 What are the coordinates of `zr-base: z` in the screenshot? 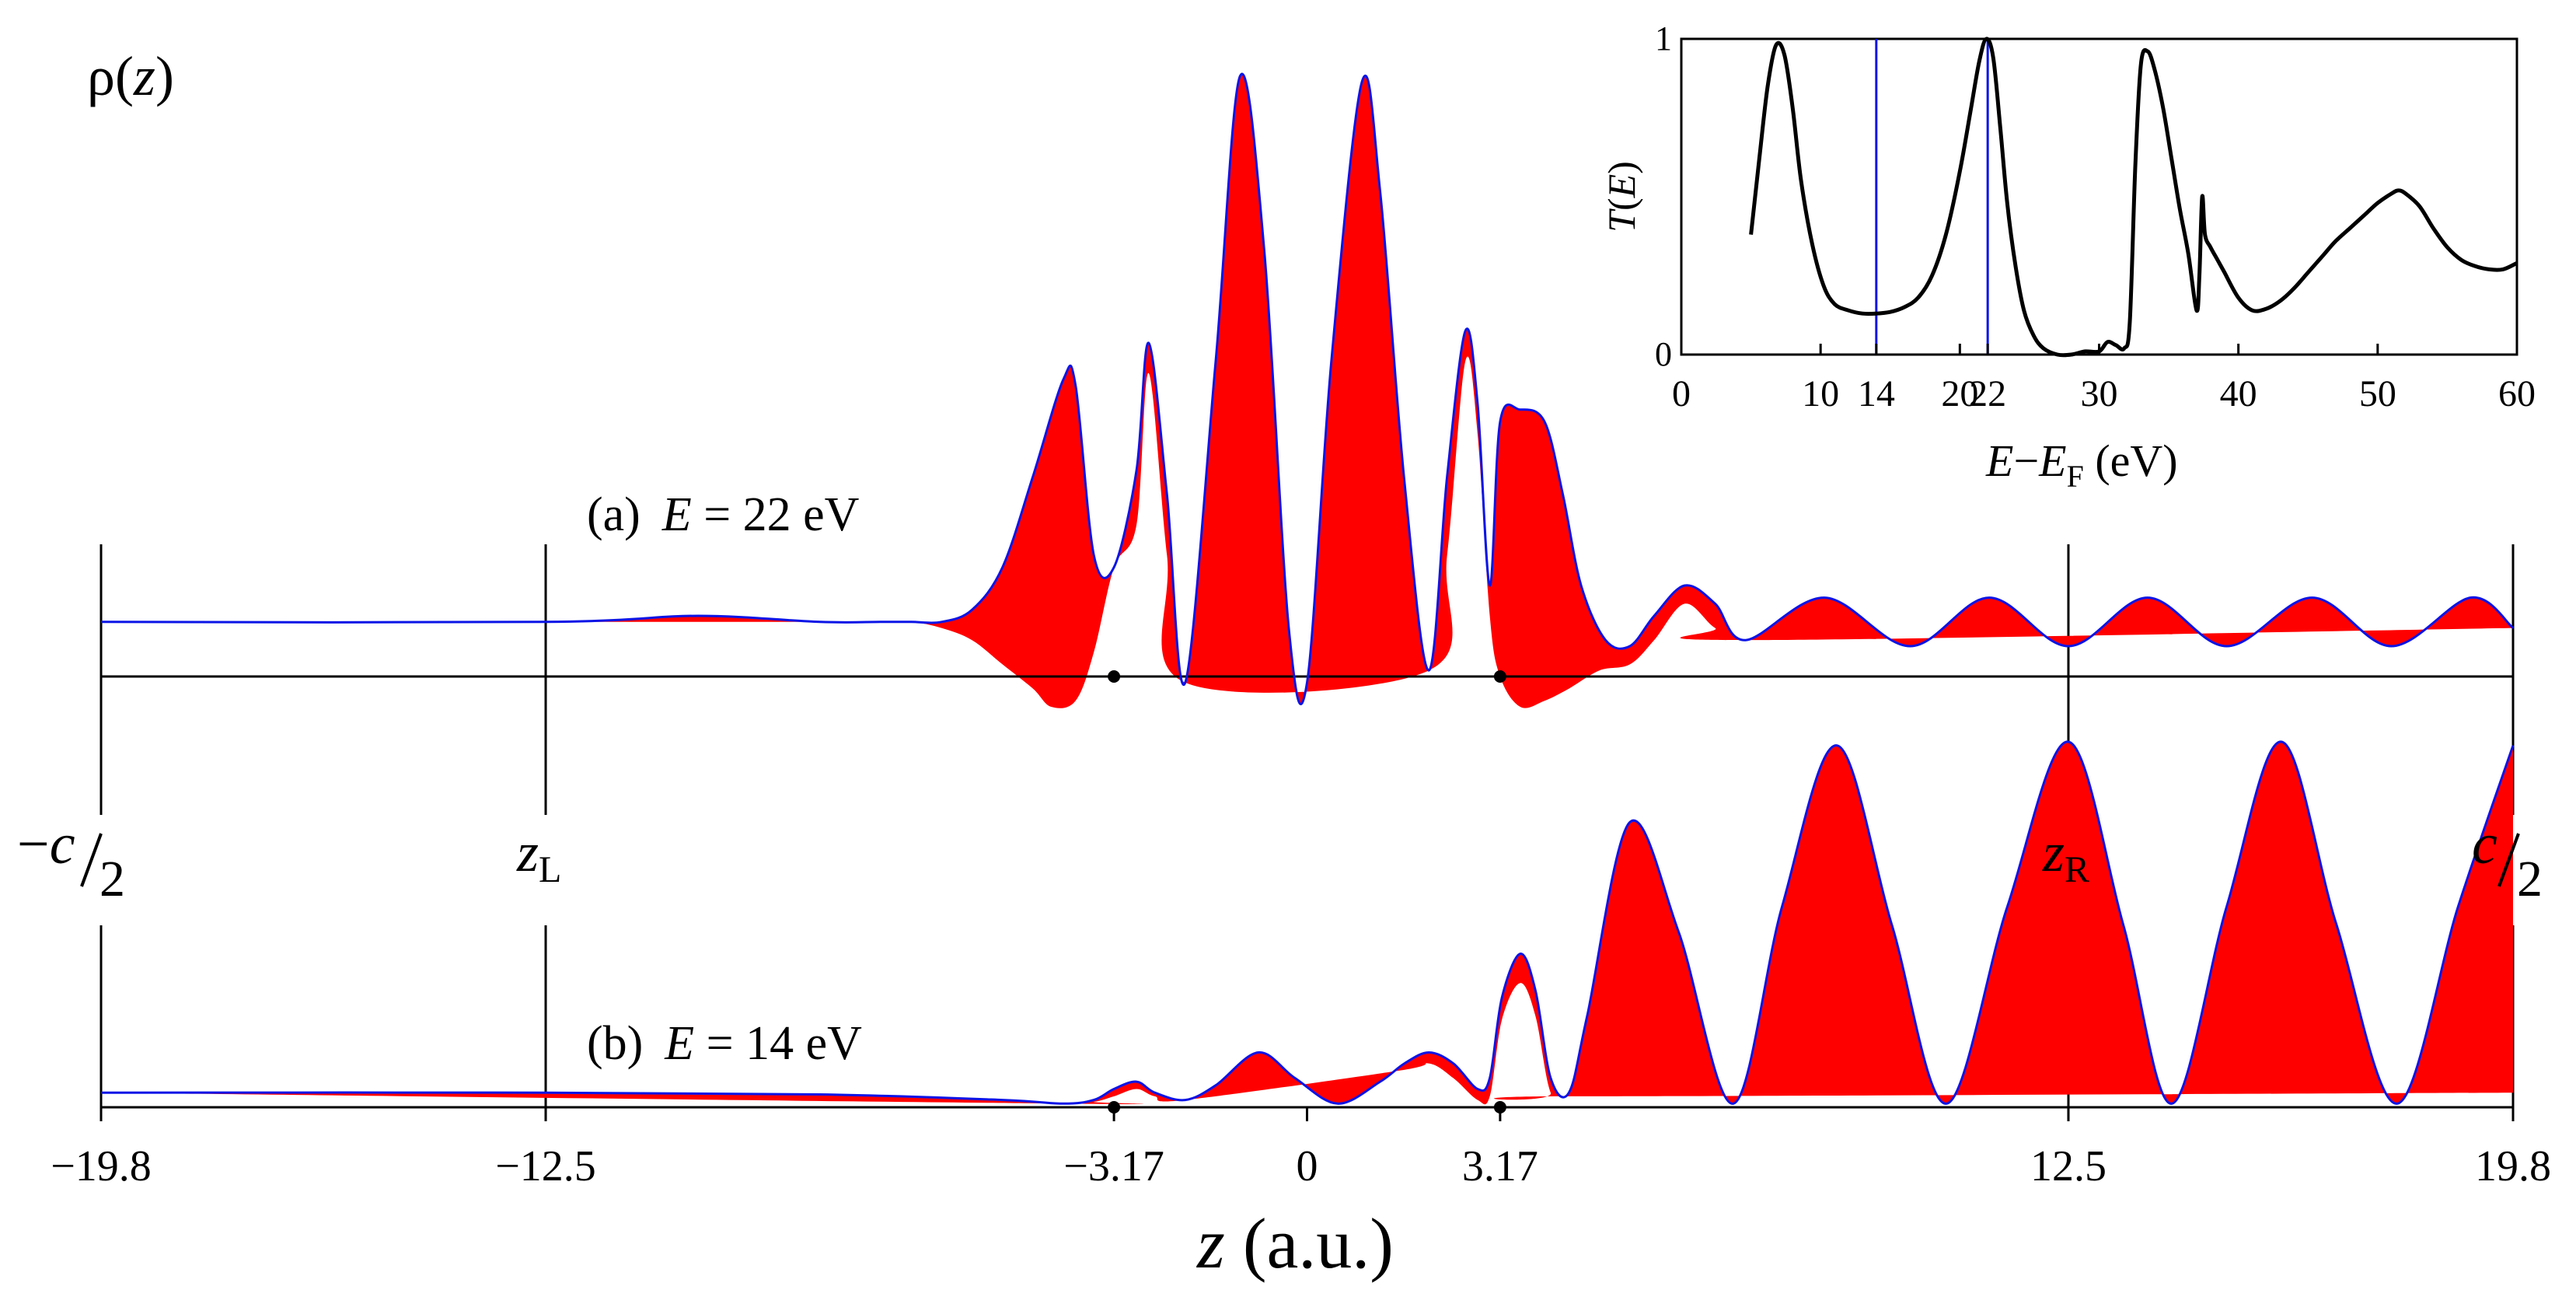 It's located at (2053, 852).